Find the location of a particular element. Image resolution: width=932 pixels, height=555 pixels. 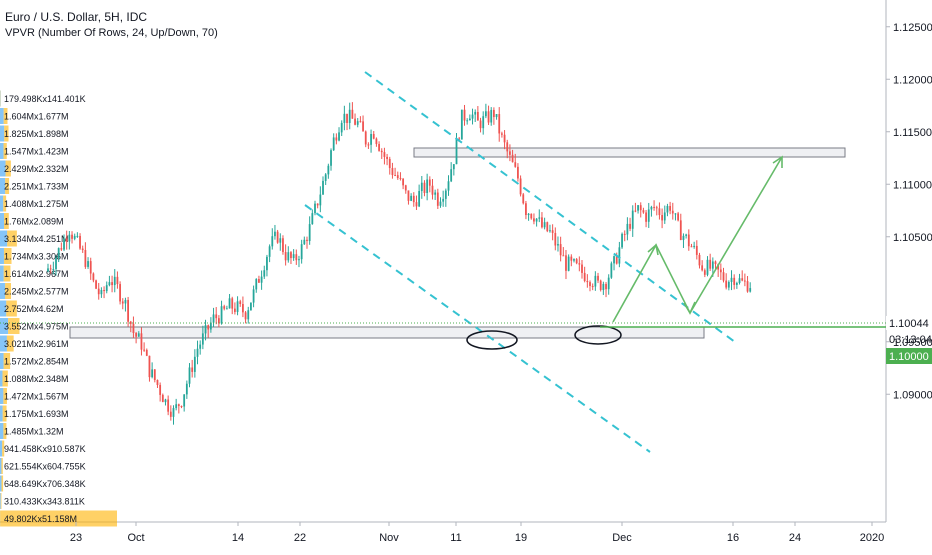

price-tick-label: 1.09000 is located at coordinates (912, 395).